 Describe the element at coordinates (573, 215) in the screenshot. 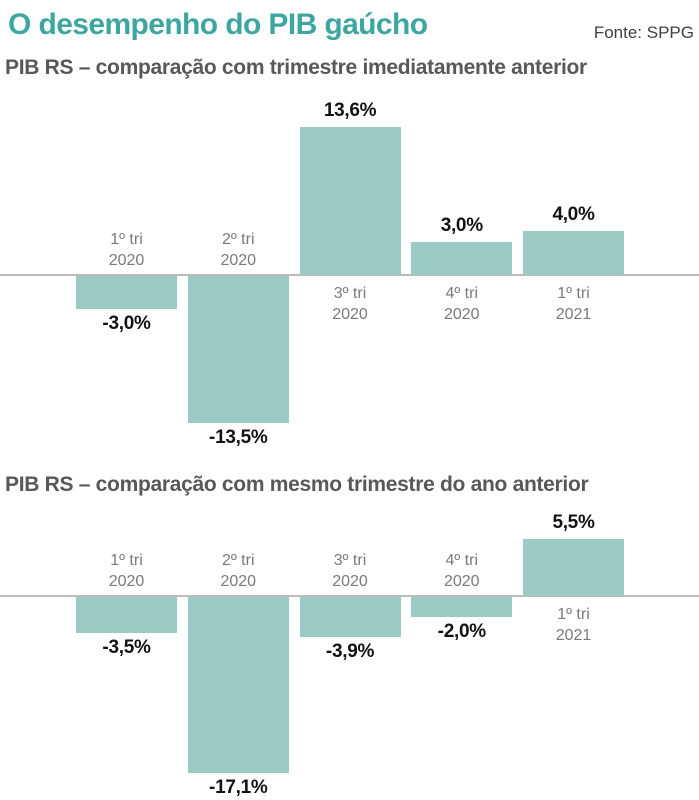

I see `bar-value-label: 4,0%` at that location.